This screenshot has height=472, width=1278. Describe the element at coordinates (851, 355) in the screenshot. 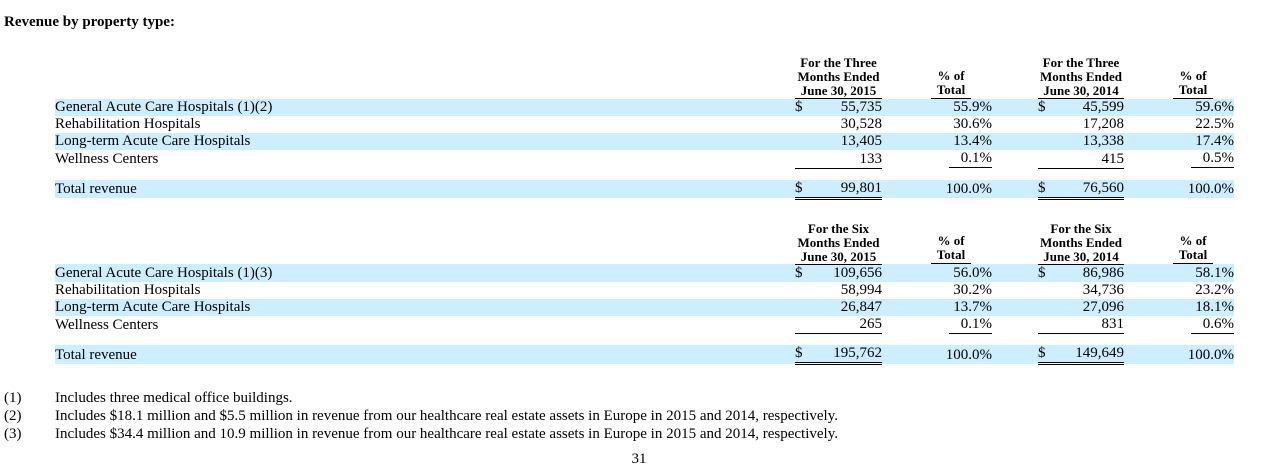

I see `total-amount-2015: 195,762` at that location.